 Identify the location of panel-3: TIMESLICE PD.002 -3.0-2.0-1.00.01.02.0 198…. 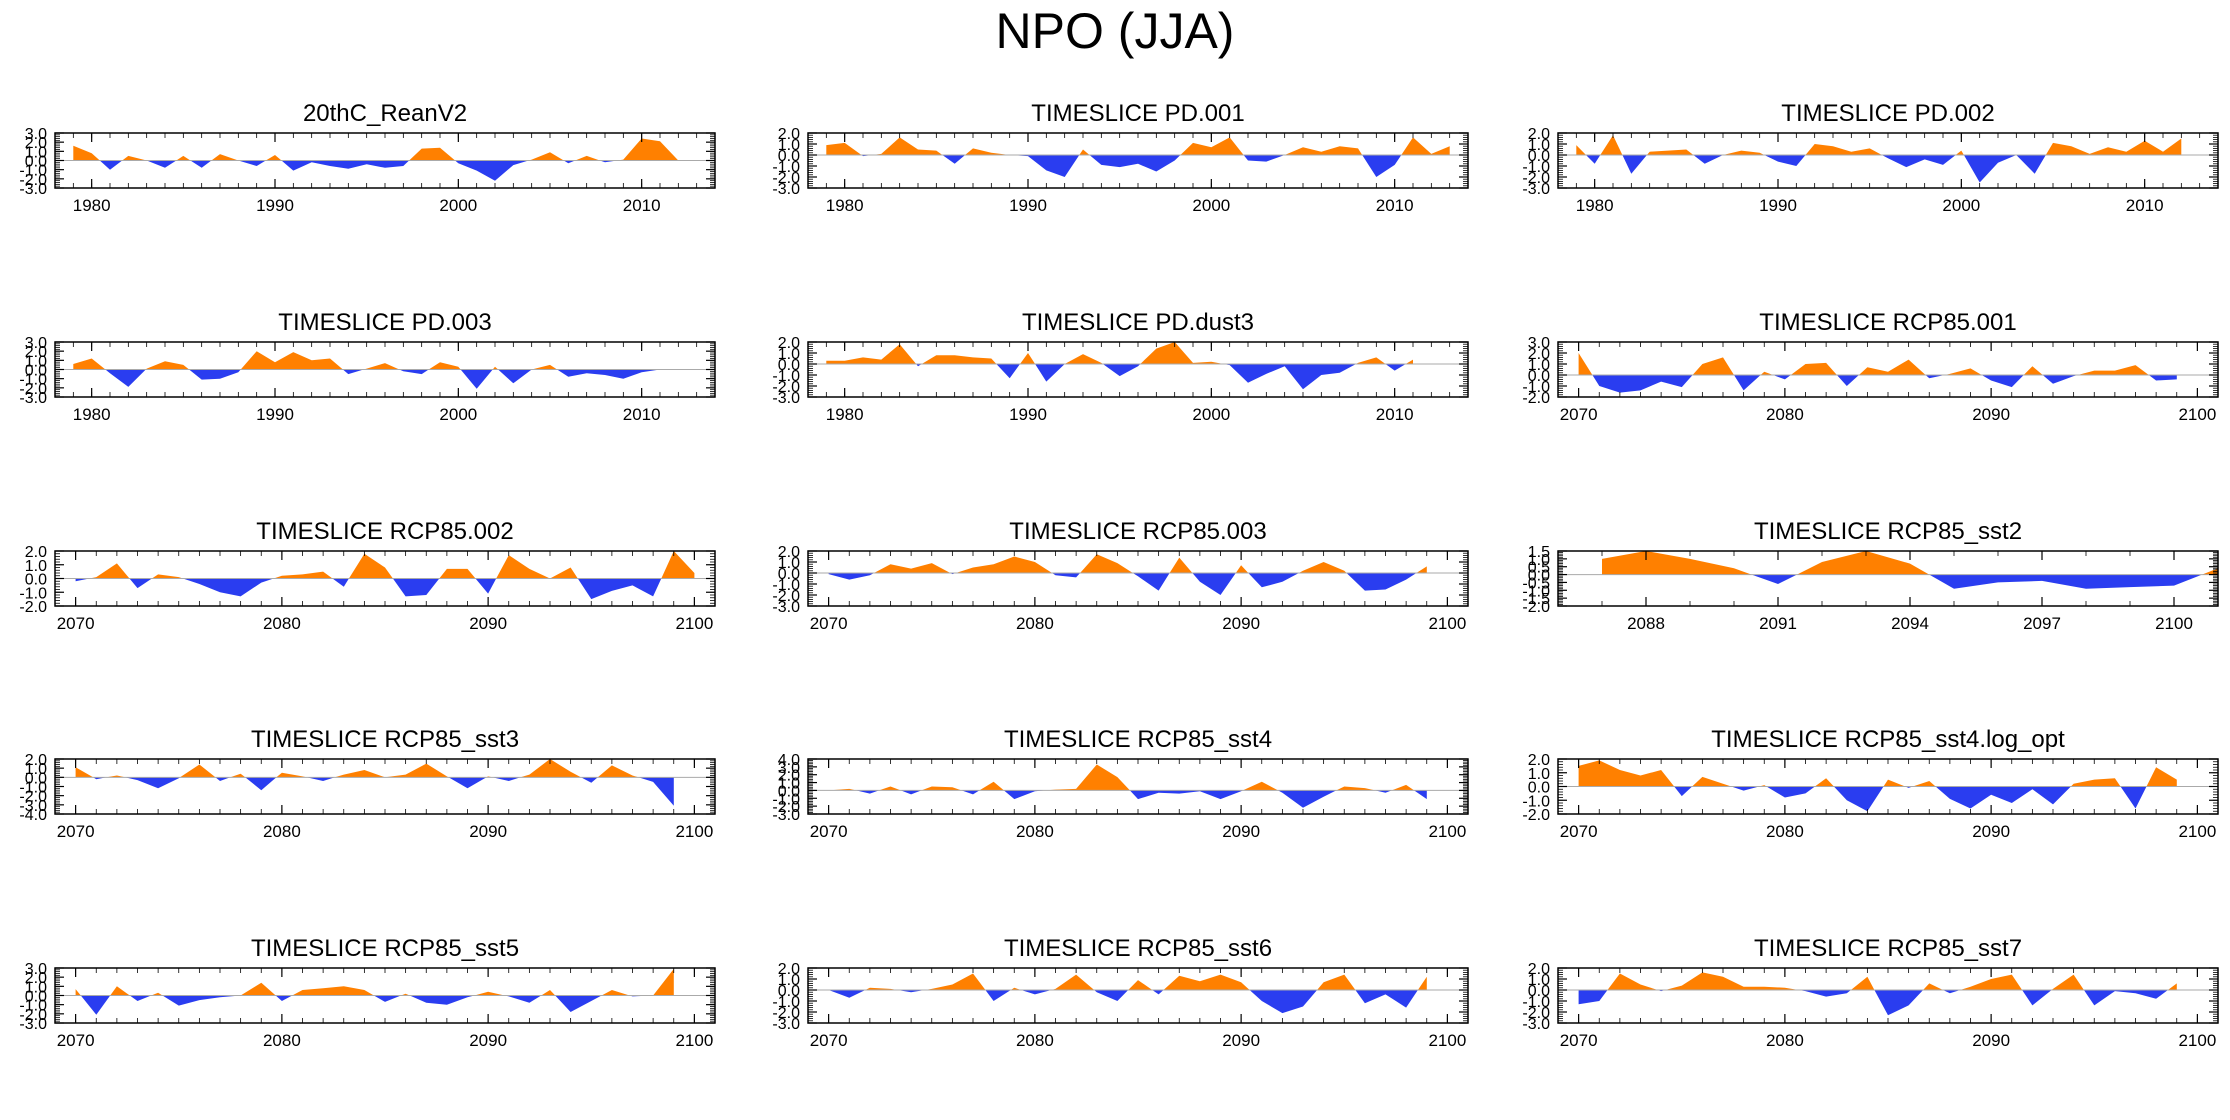
(1870, 157).